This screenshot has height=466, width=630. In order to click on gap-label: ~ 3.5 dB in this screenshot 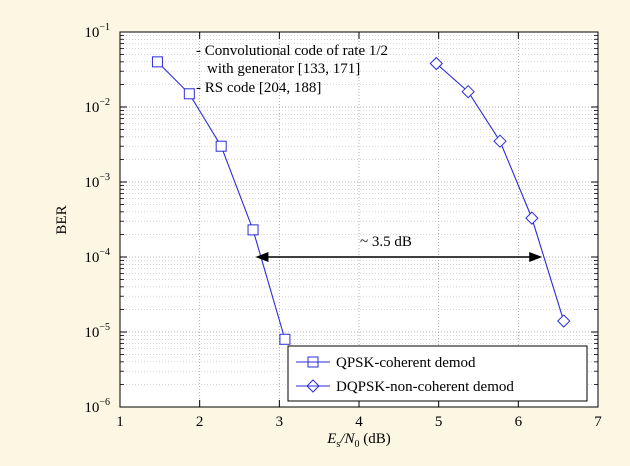, I will do `click(386, 242)`.